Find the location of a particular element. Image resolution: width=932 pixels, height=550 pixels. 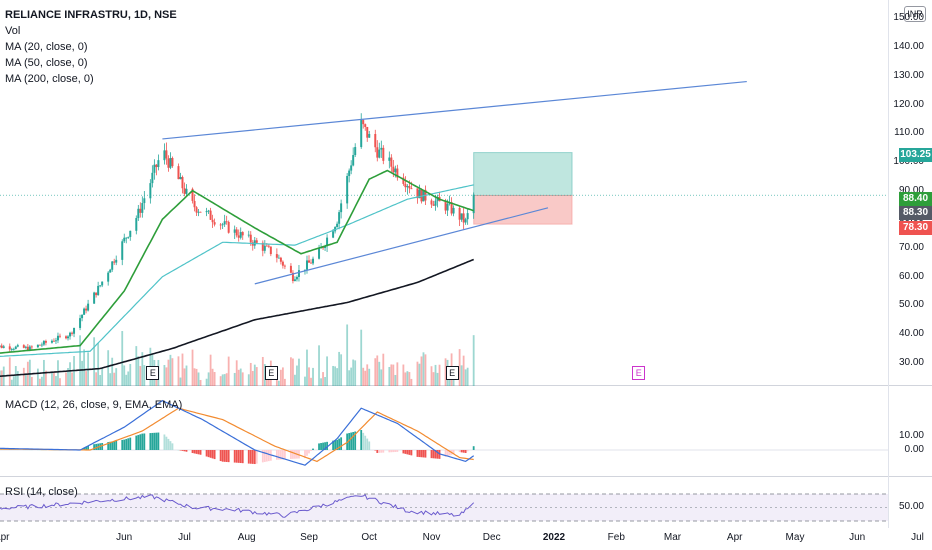

currency-button: INR is located at coordinates (915, 14).